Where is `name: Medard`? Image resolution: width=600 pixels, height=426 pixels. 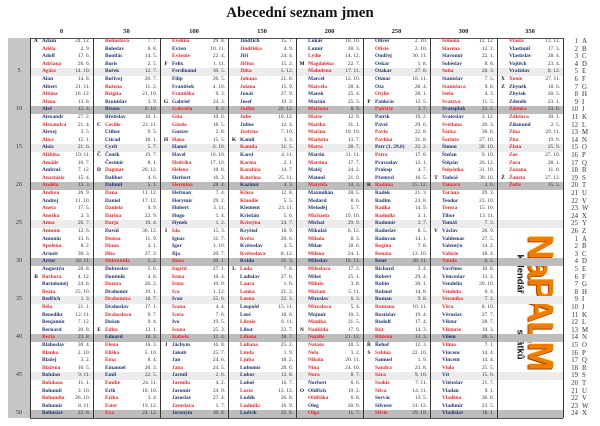 name: Medard is located at coordinates (317, 200).